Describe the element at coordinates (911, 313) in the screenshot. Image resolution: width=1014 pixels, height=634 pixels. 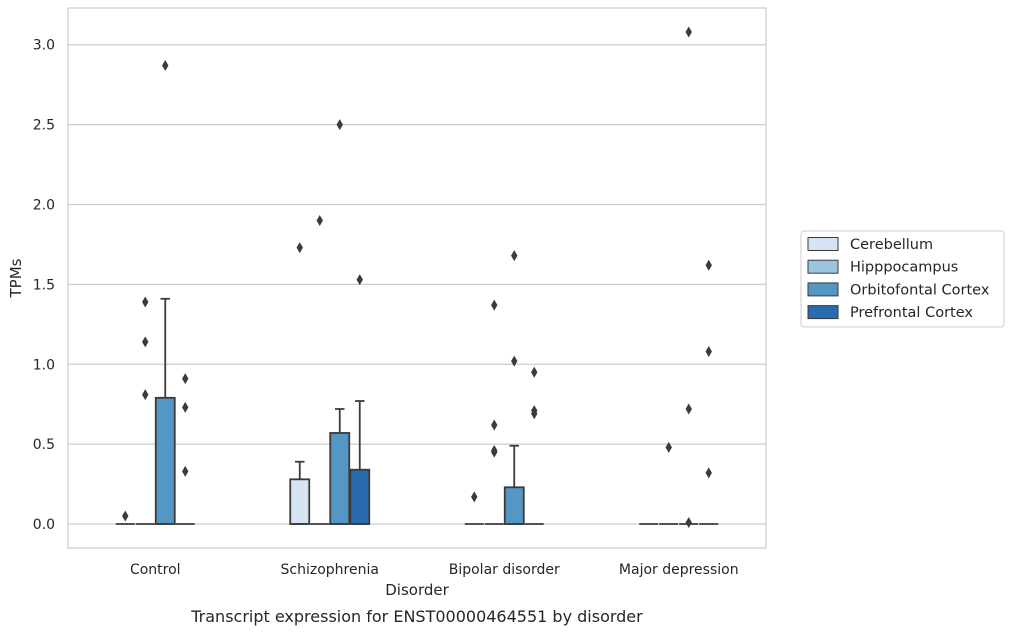
I see `legend-label: Prefrontal Cortex` at that location.